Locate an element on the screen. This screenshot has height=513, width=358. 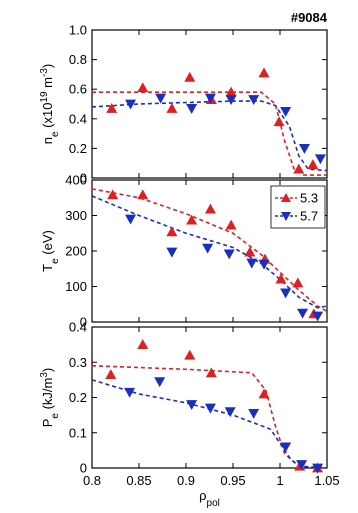
legend-label: 5.3 is located at coordinates (309, 198).